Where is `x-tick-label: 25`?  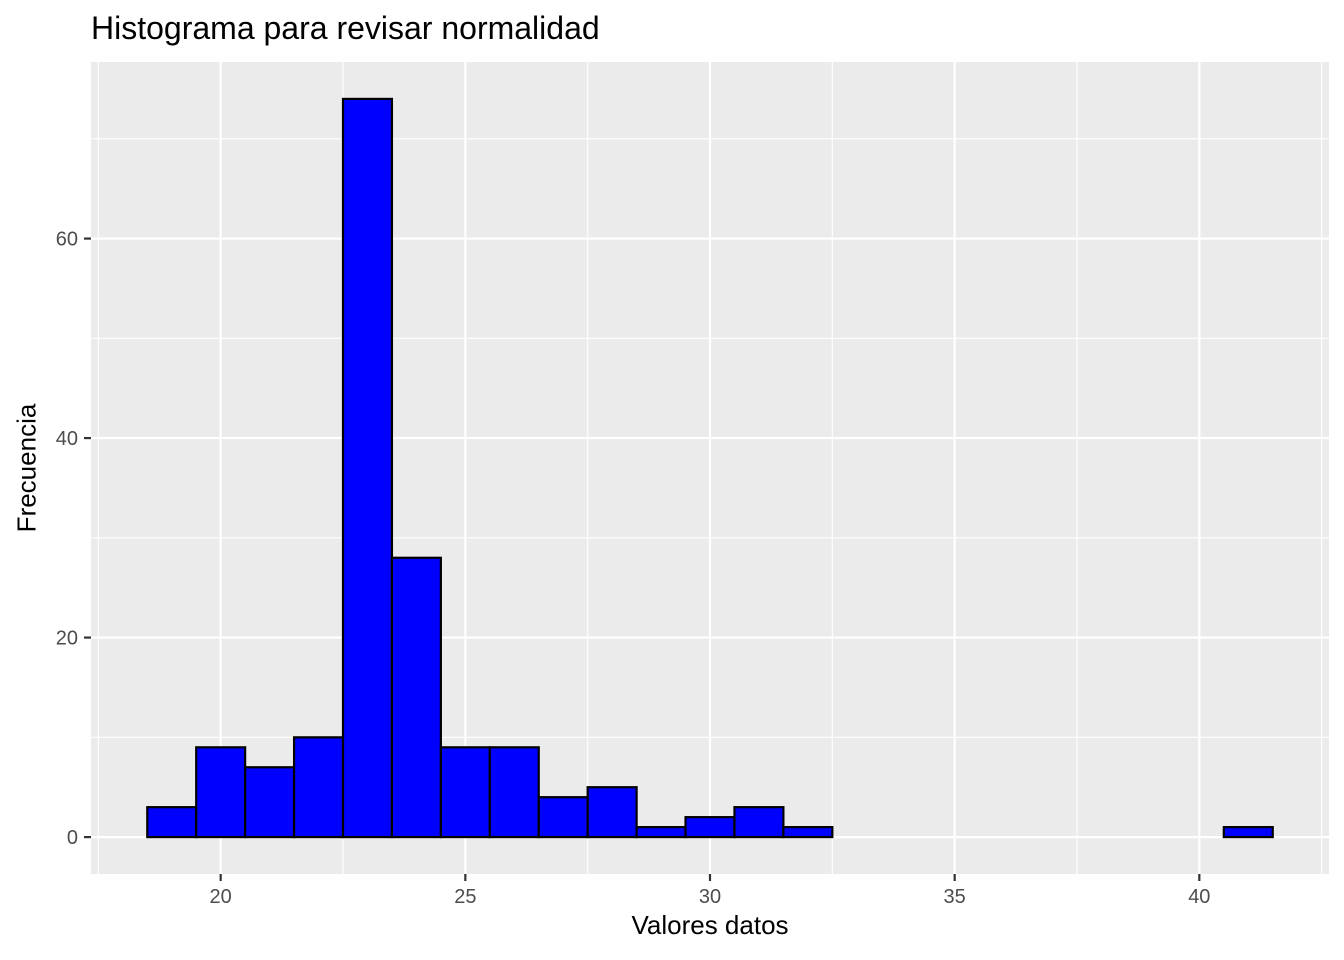 x-tick-label: 25 is located at coordinates (465, 897).